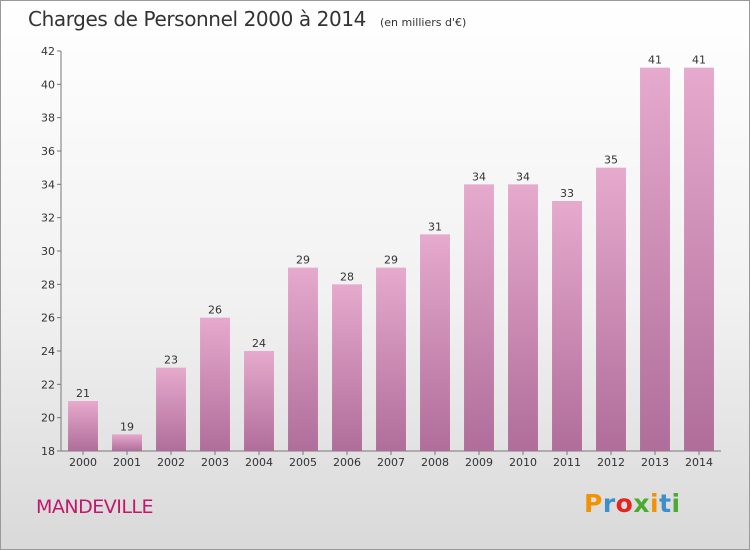 The width and height of the screenshot is (750, 550). What do you see at coordinates (215, 310) in the screenshot?
I see `bar-value-label: 26` at bounding box center [215, 310].